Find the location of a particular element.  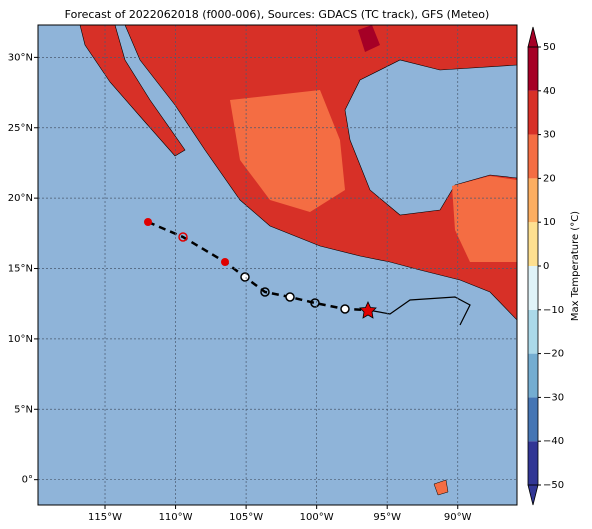

x-tick-label: 100°W is located at coordinates (317, 517).